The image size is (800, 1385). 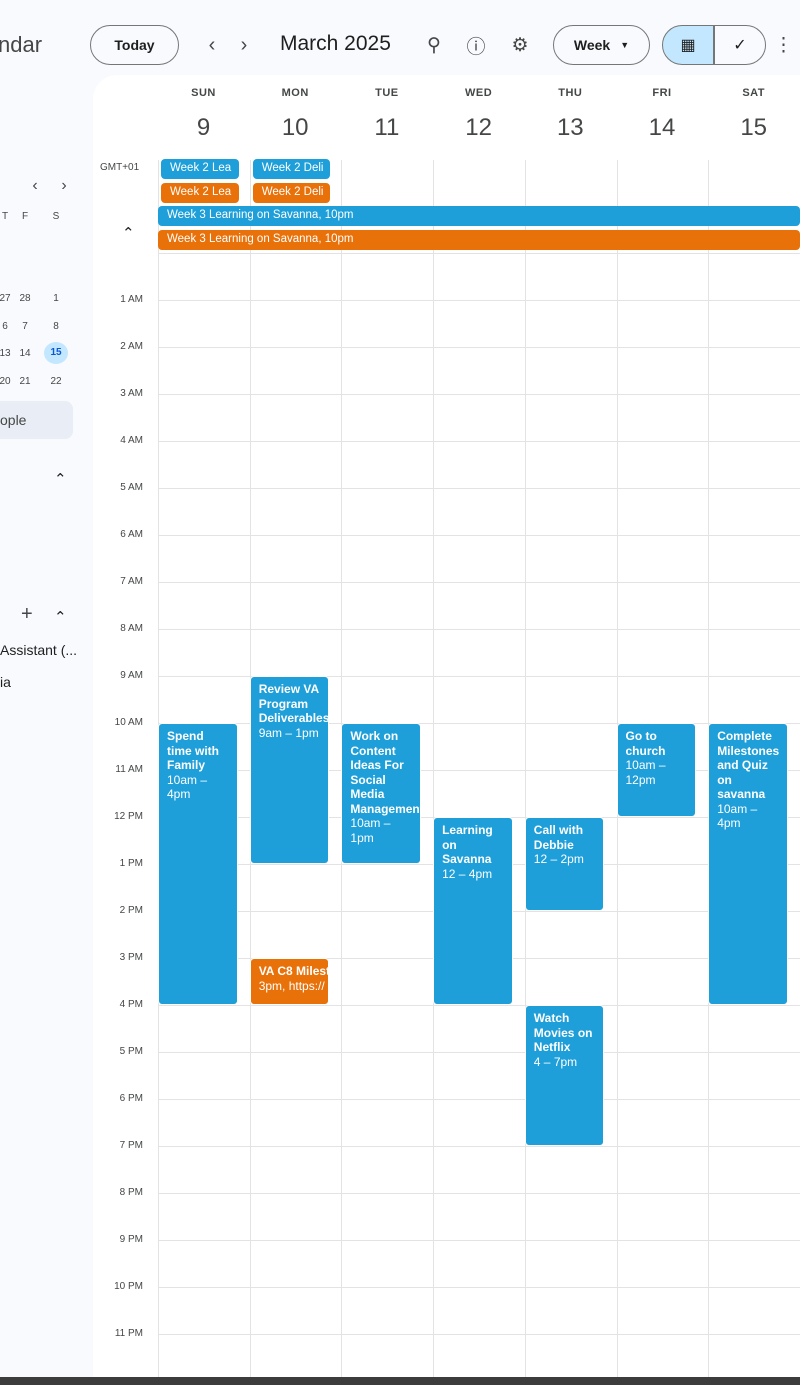 I want to click on hour-label: 1 AM, so click(x=131, y=299).